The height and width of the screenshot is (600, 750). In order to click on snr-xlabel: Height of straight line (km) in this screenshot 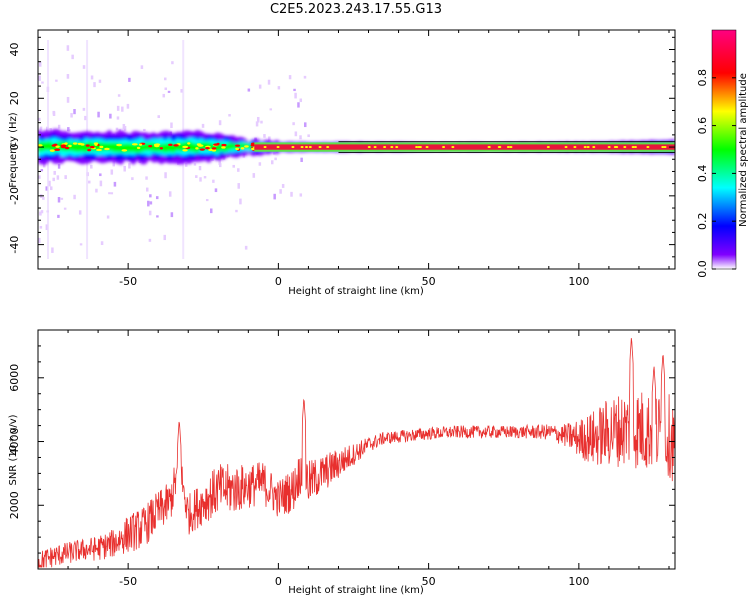, I will do `click(356, 590)`.